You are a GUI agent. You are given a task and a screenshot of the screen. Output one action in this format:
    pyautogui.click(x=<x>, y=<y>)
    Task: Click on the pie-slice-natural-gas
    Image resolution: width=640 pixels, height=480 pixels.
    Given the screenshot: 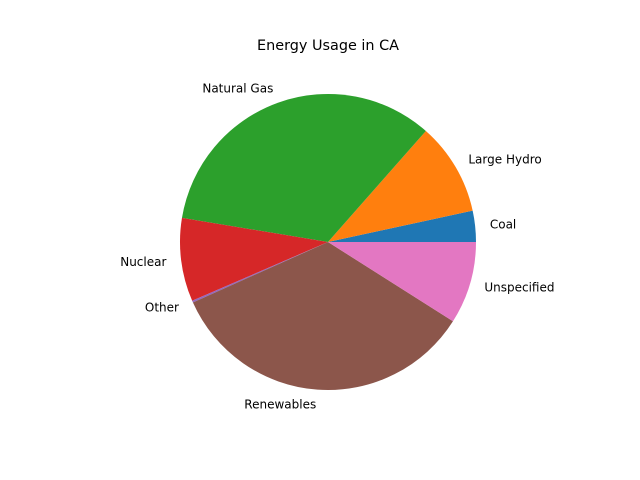 What is the action you would take?
    pyautogui.click(x=303, y=168)
    